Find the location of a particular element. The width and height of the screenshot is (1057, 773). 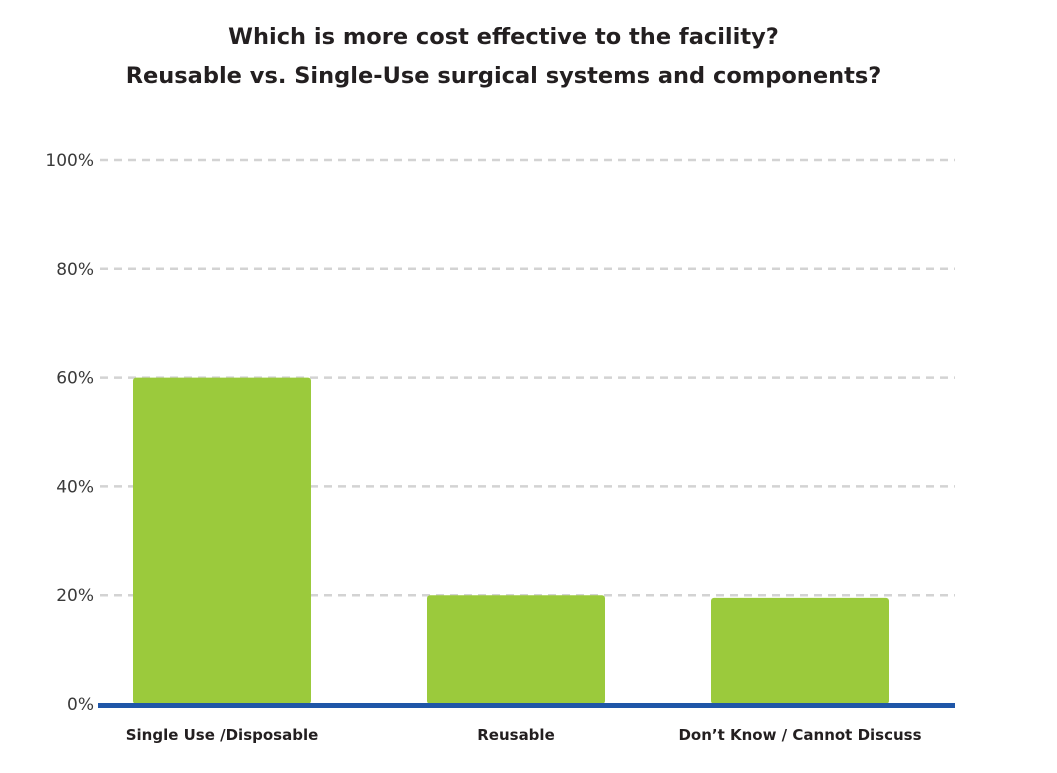

y-tick-label: 40% is located at coordinates (75, 487).